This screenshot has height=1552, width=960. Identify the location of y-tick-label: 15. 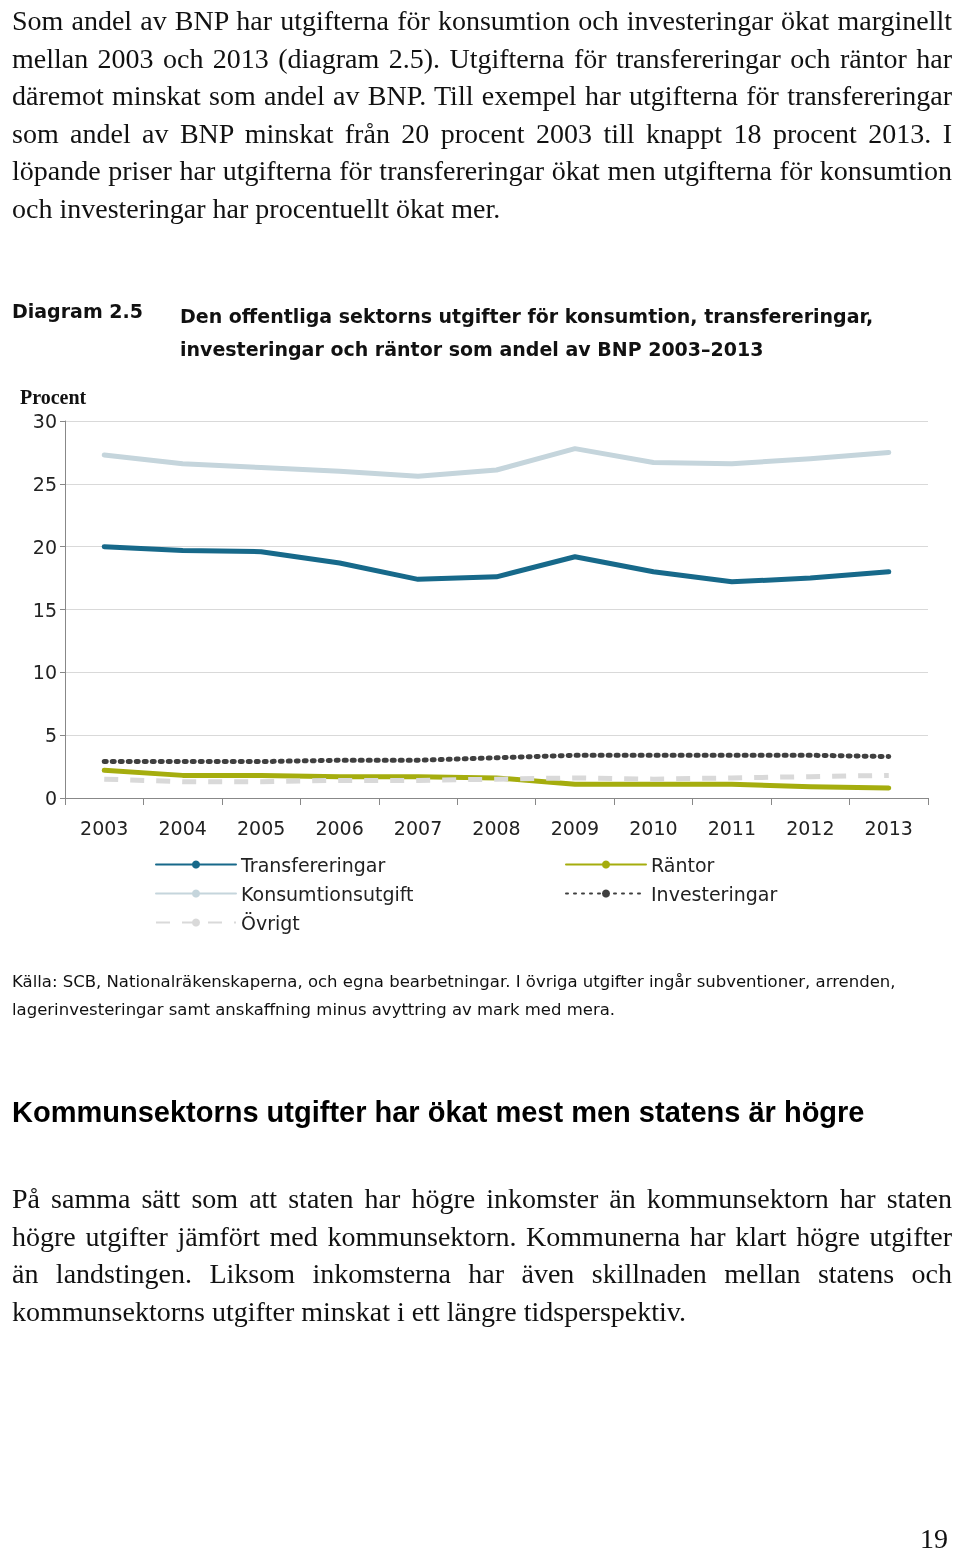
(44, 609).